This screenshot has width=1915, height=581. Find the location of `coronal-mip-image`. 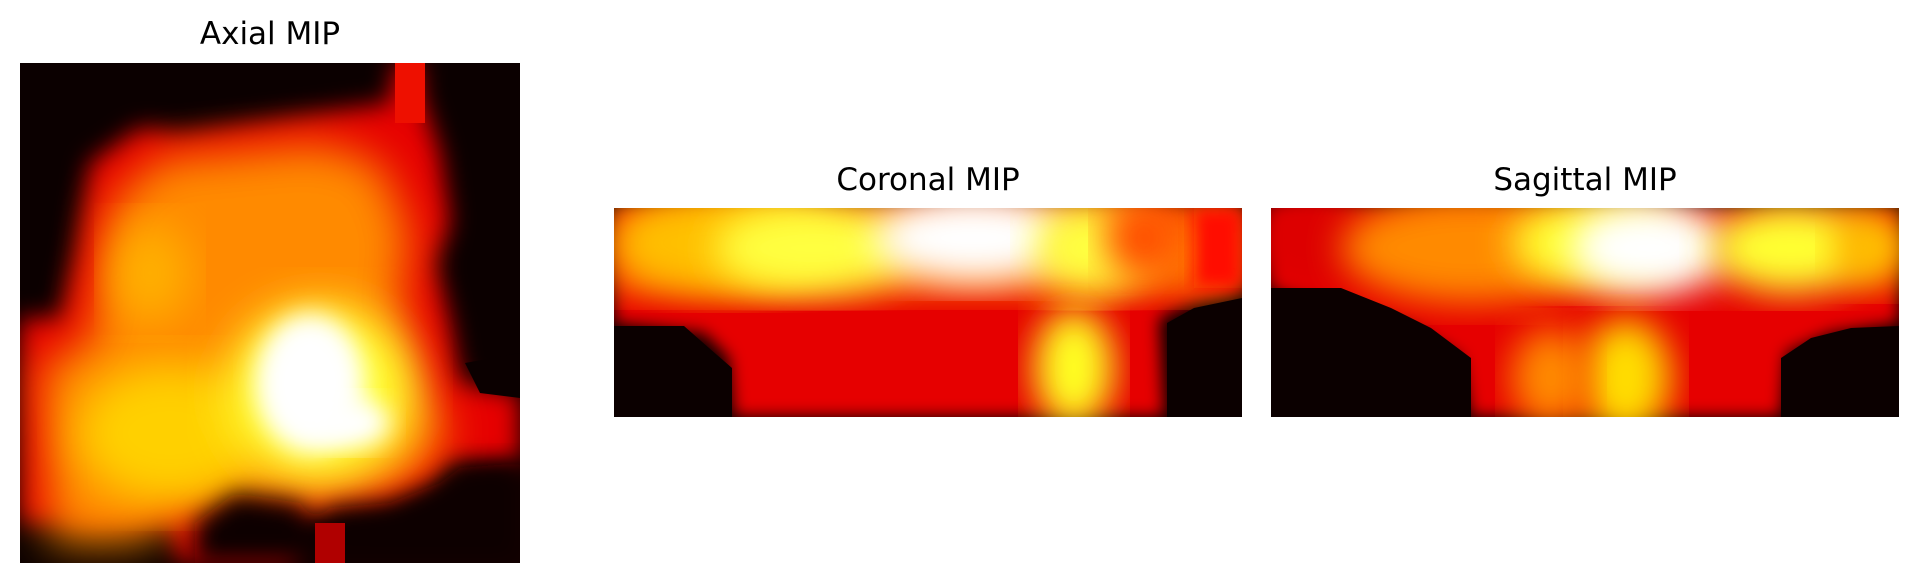

coronal-mip-image is located at coordinates (928, 312).